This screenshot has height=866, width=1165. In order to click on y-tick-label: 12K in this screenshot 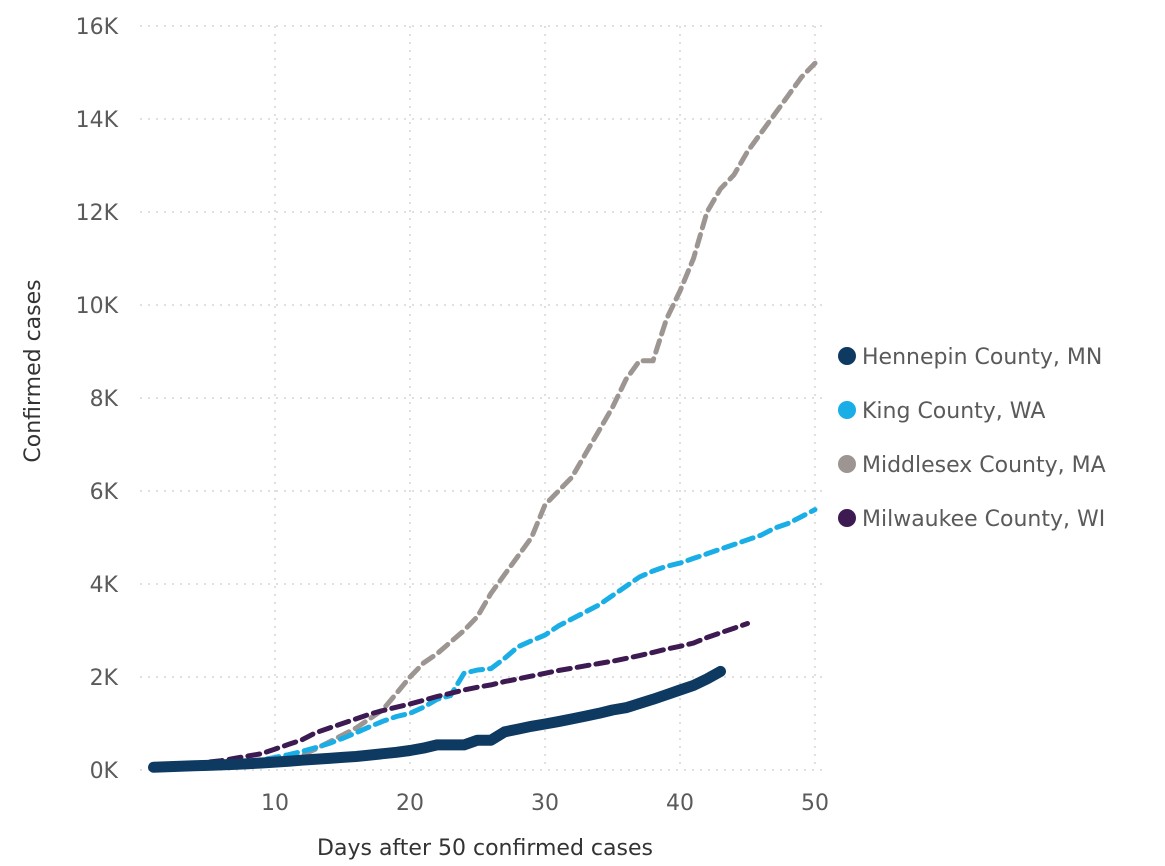, I will do `click(97, 213)`.